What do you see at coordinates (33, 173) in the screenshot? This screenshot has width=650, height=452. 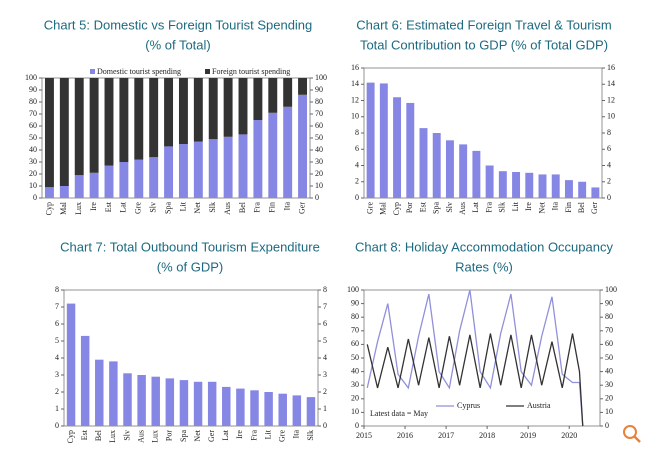 I see `y-tick-label: 20` at bounding box center [33, 173].